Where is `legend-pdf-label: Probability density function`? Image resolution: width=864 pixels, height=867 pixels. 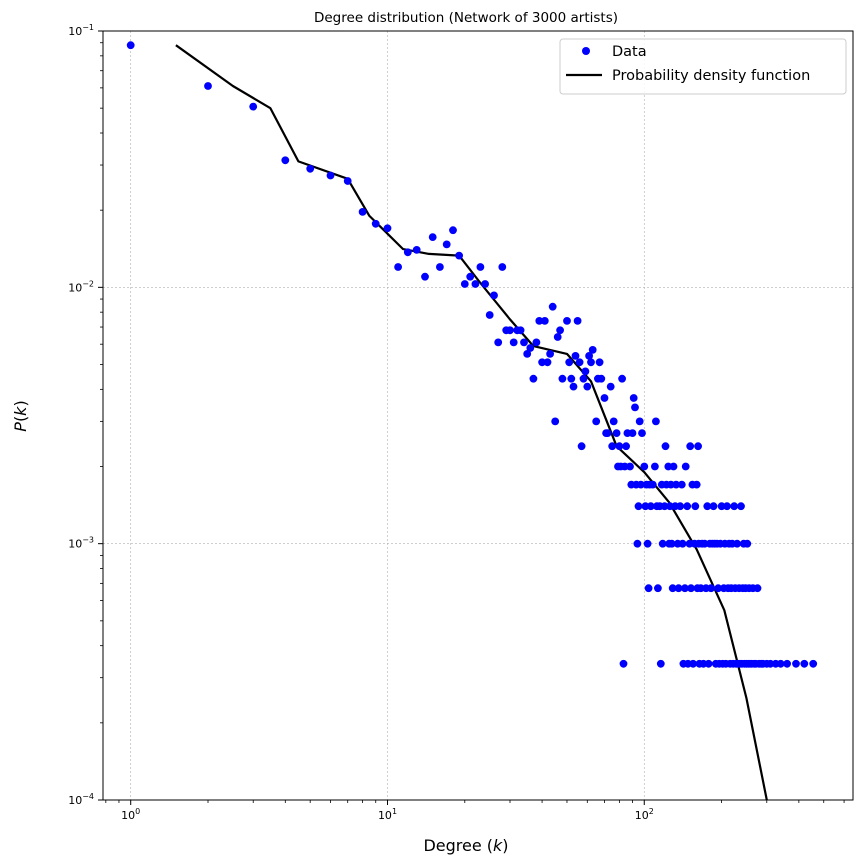
legend-pdf-label: Probability density function is located at coordinates (711, 76).